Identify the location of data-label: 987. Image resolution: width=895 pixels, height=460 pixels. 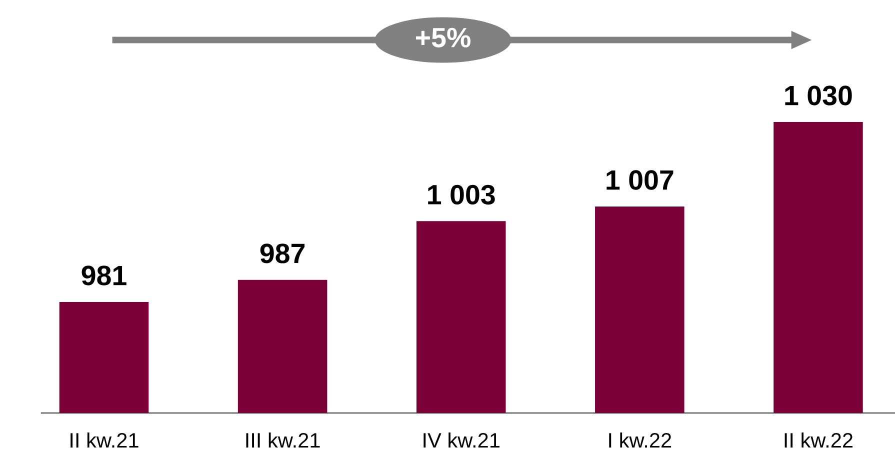
(282, 254).